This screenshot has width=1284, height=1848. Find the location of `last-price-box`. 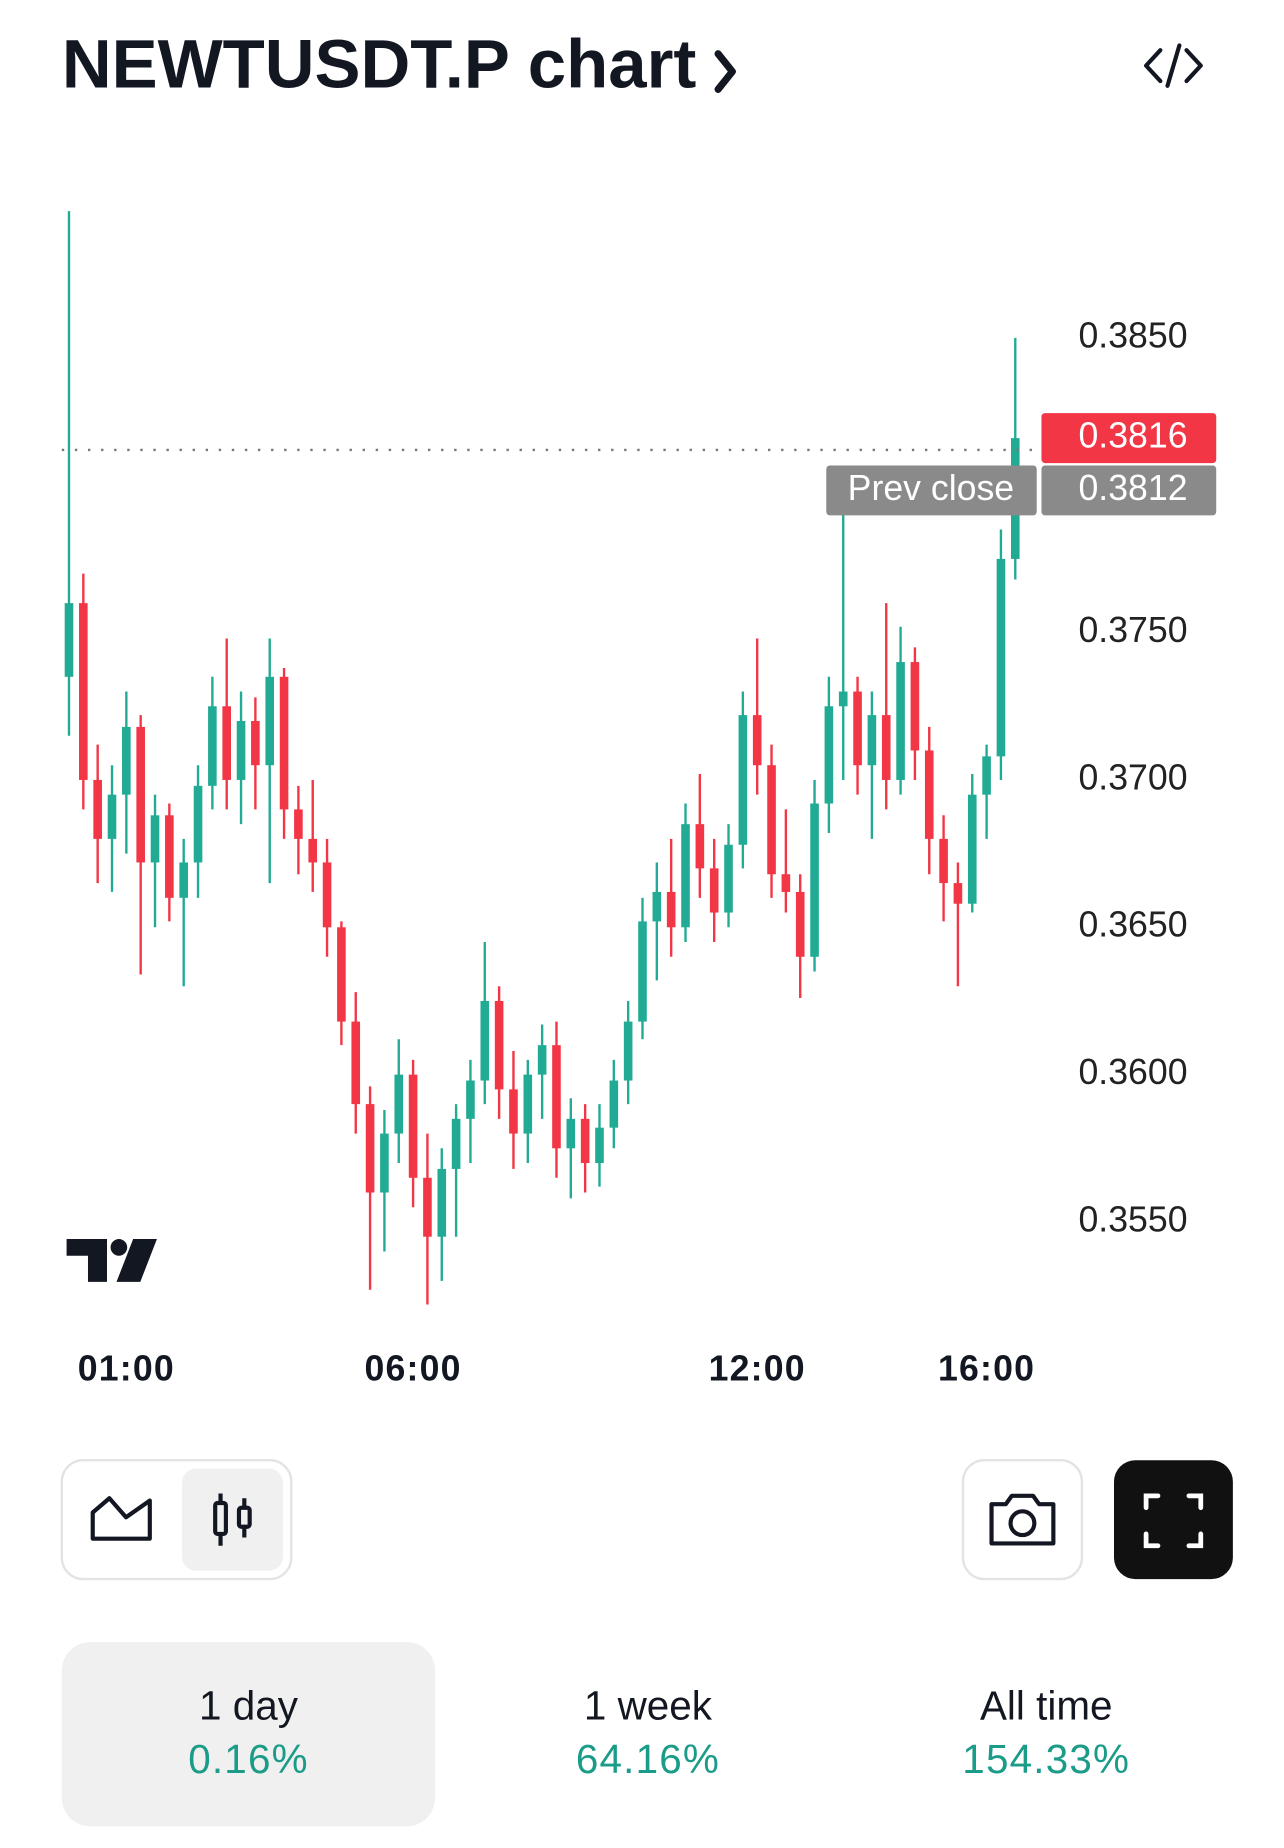

last-price-box is located at coordinates (1129, 438).